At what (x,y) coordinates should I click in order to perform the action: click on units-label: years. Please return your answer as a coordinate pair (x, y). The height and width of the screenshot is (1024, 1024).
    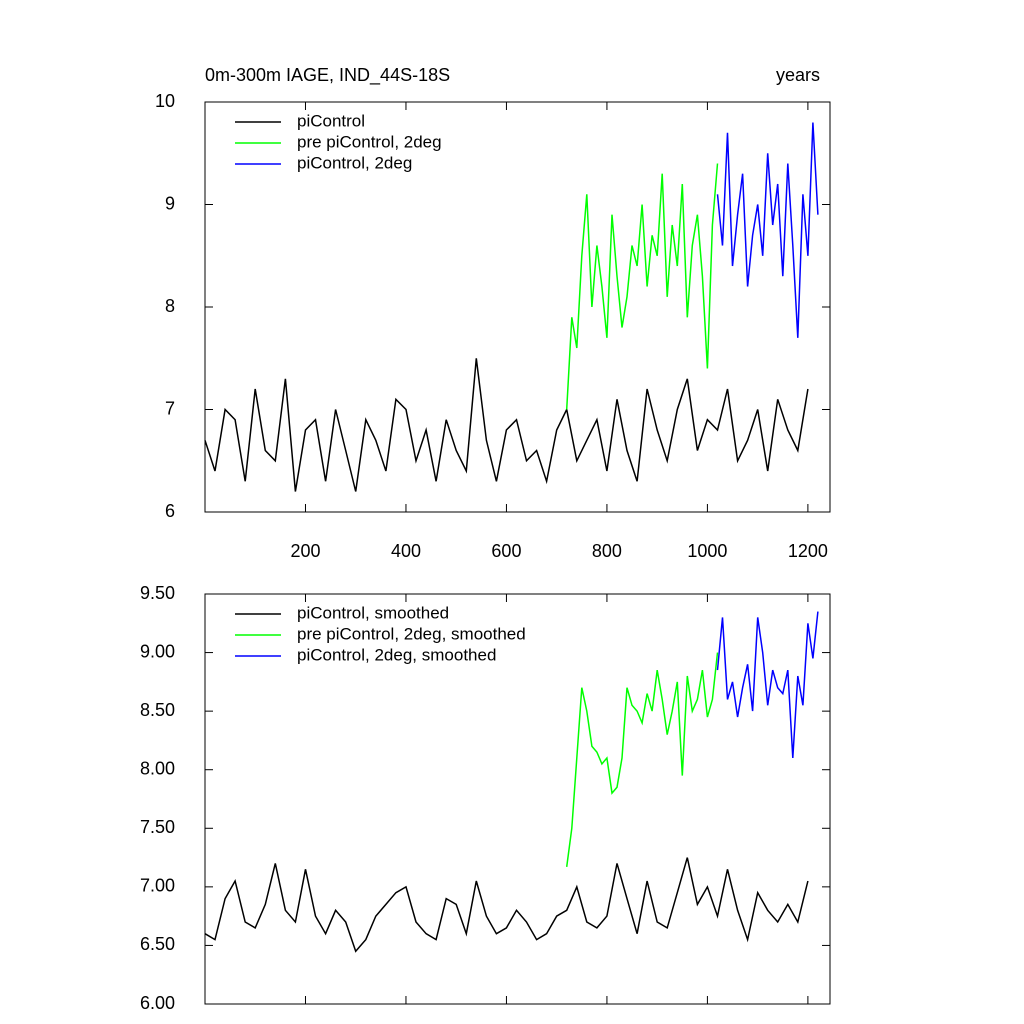
    Looking at the image, I should click on (798, 75).